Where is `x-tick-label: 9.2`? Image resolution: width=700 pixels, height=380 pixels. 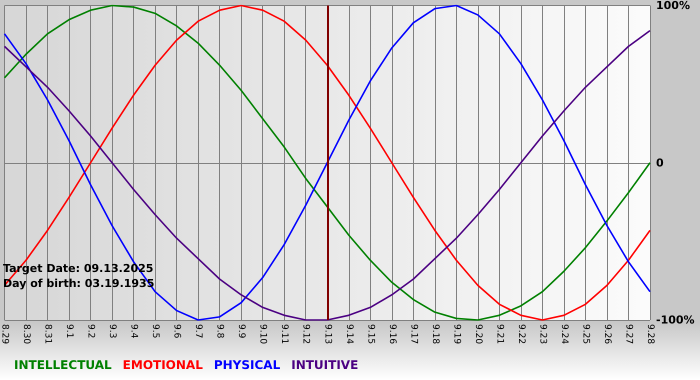
x-tick-label: 9.2 is located at coordinates (91, 331).